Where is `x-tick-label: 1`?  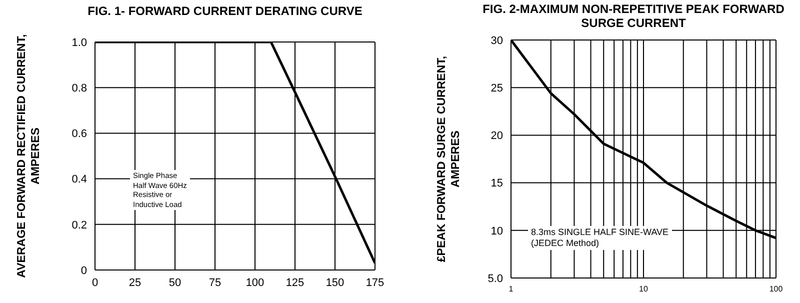
x-tick-label: 1 is located at coordinates (511, 289).